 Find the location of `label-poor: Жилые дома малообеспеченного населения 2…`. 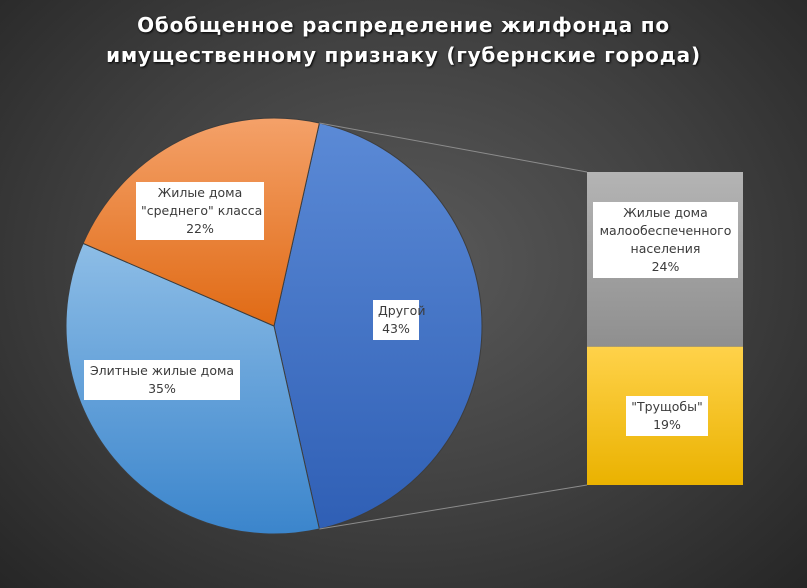

label-poor: Жилые дома малообеспеченного населения 2… is located at coordinates (665, 240).